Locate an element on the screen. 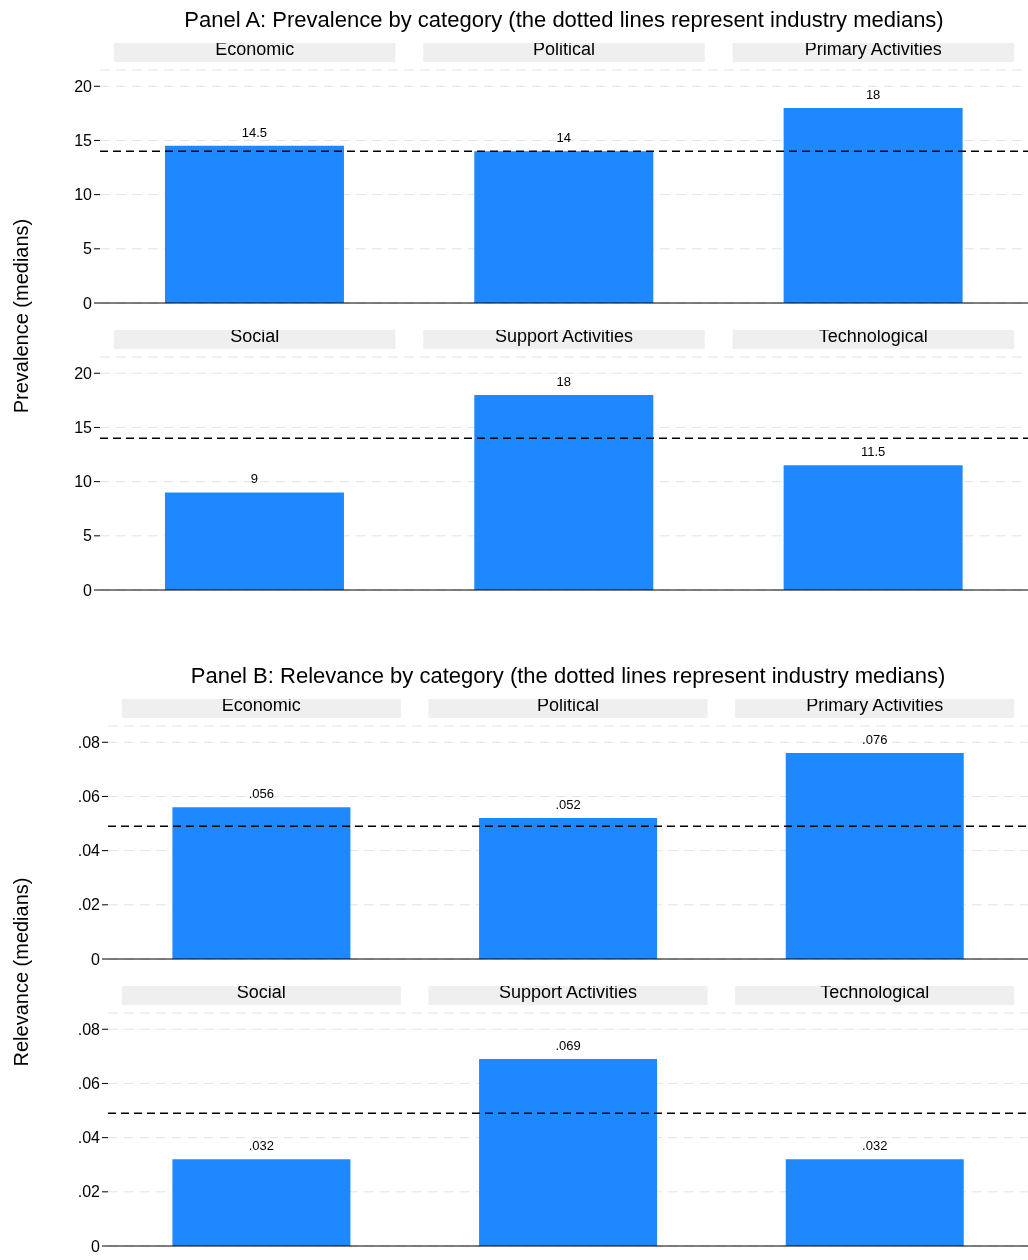  y-axis-title: Prevalence (medians) is located at coordinates (21, 316).